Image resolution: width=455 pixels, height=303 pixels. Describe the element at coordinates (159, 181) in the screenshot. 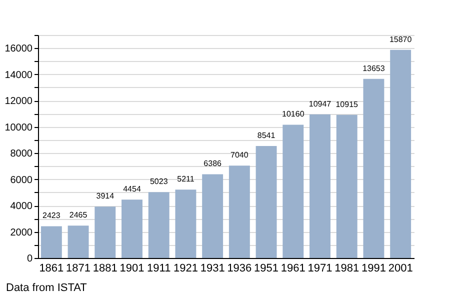

I see `data-label: 5023` at that location.